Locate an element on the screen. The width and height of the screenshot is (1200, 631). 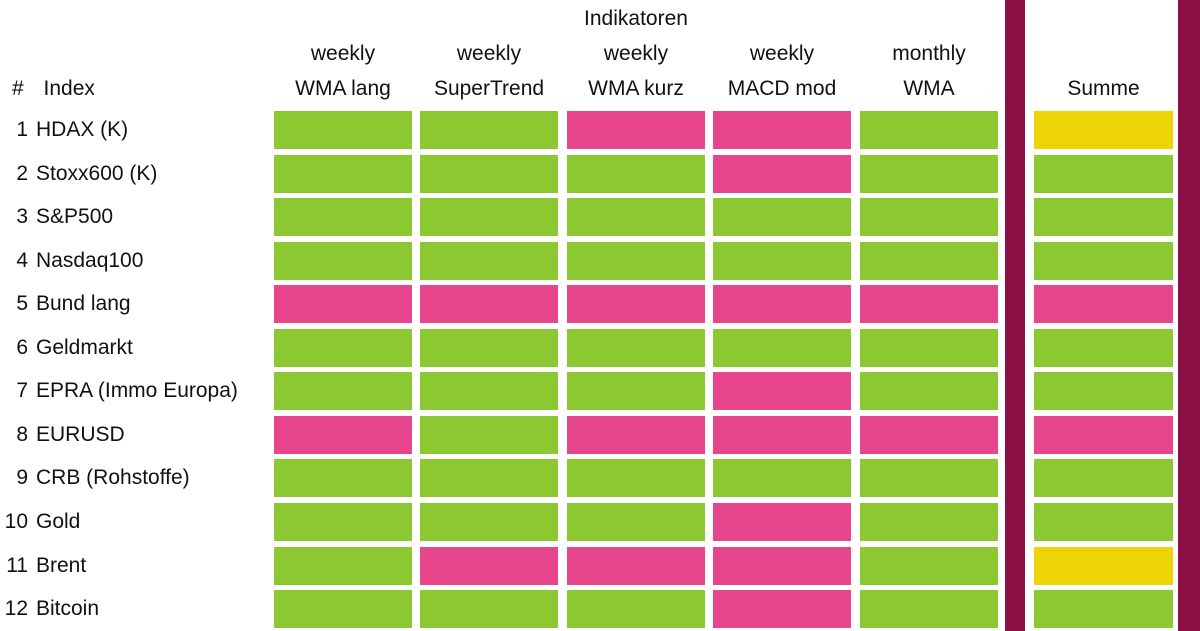
row-label-crb-rohstoffe: CRB (Rohstoffe) is located at coordinates (113, 477).